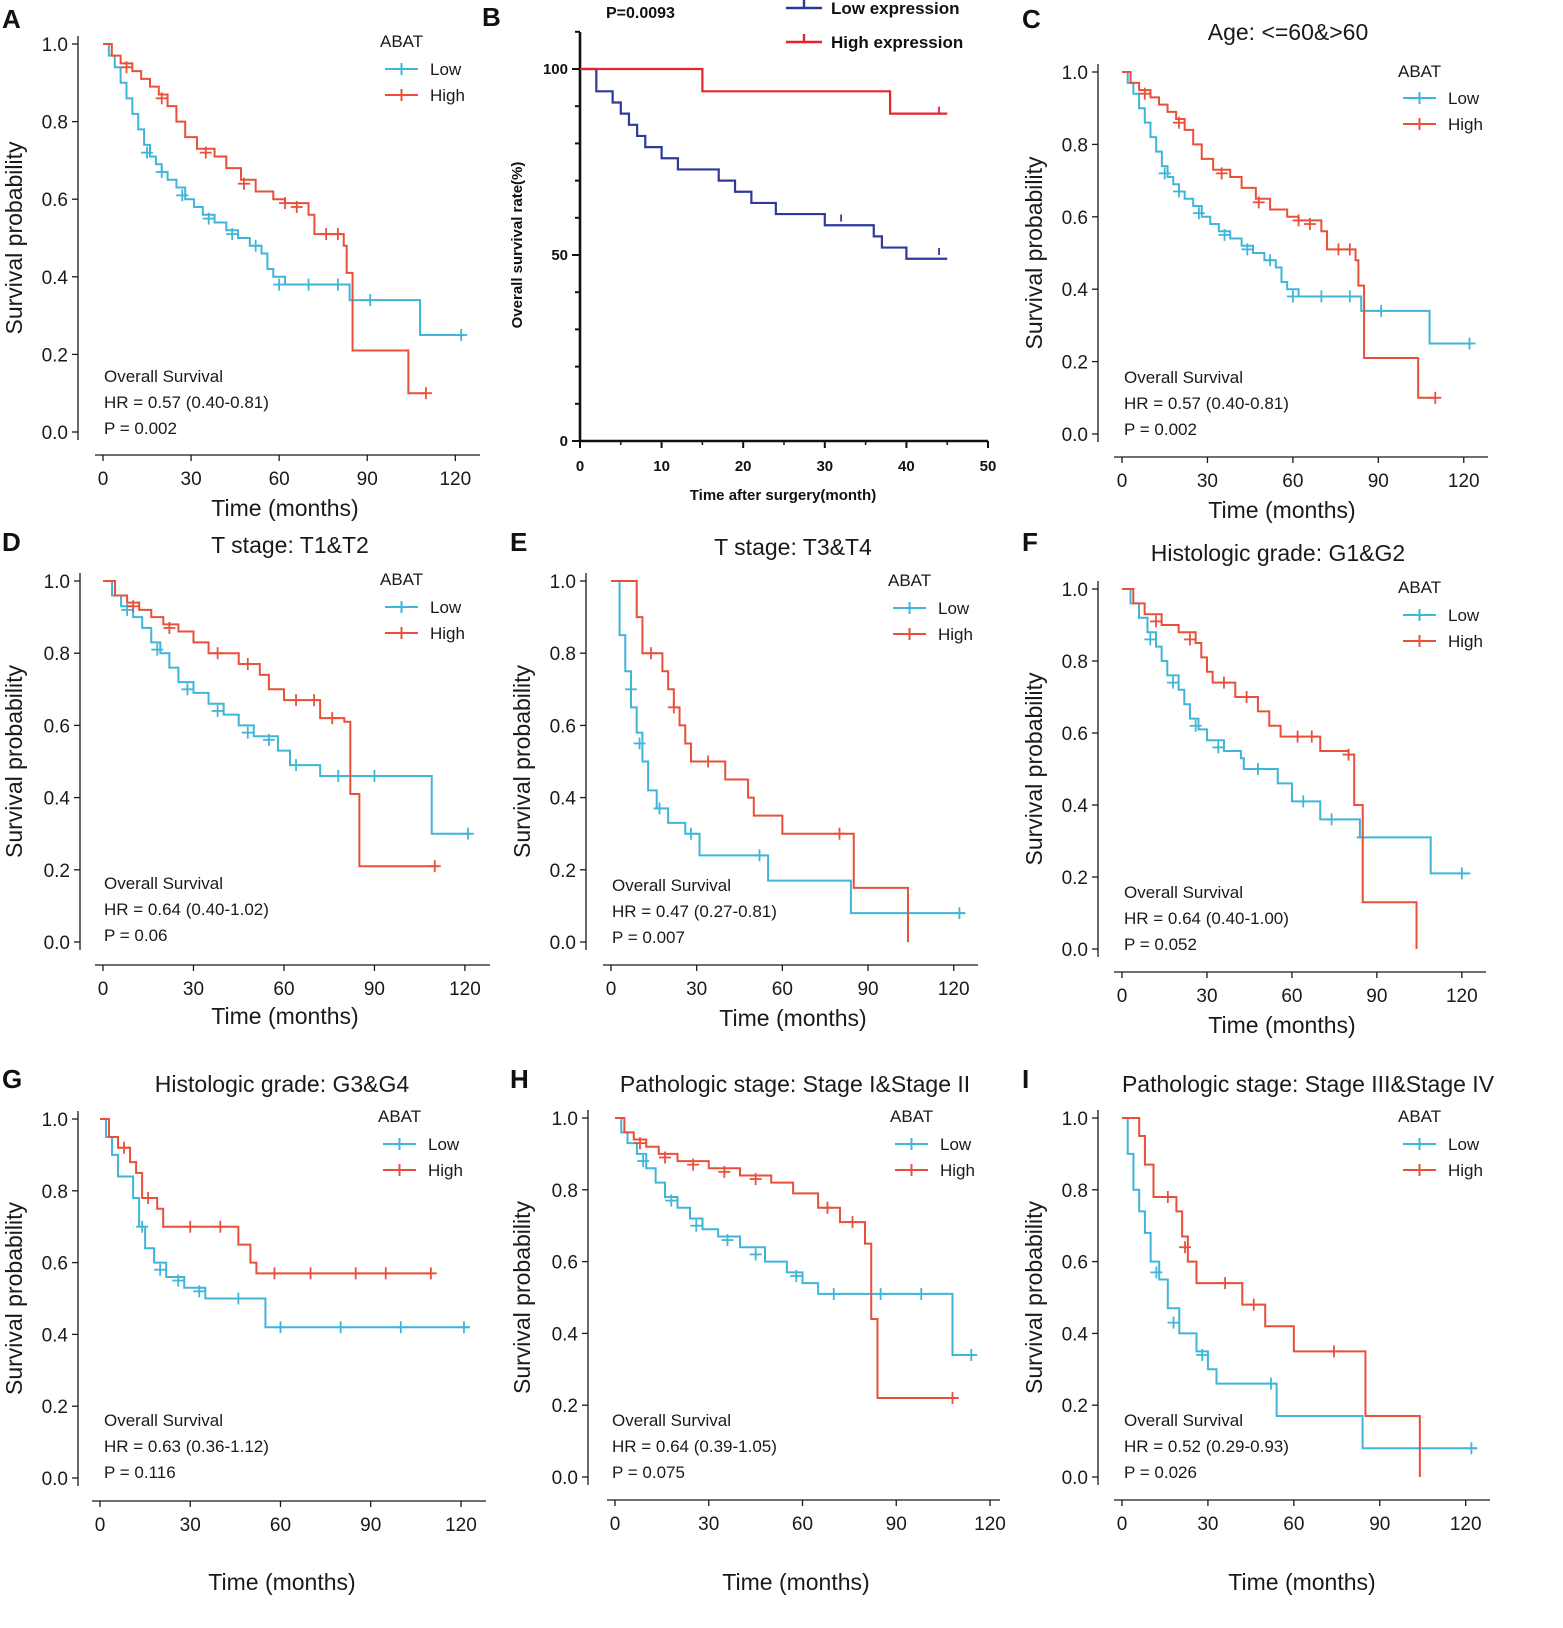 The image size is (1563, 1628). Describe the element at coordinates (555, 69) in the screenshot. I see `y-tick-label: 100` at that location.